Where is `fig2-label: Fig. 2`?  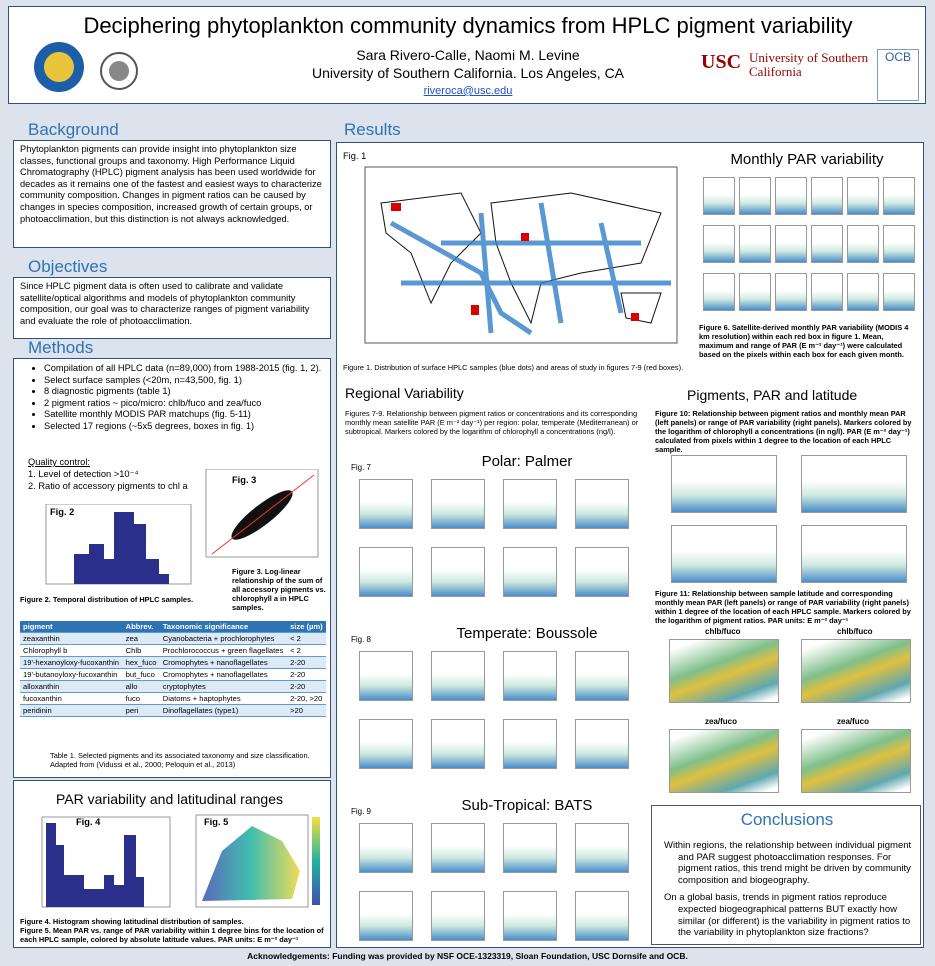
fig2-label: Fig. 2 is located at coordinates (62, 512).